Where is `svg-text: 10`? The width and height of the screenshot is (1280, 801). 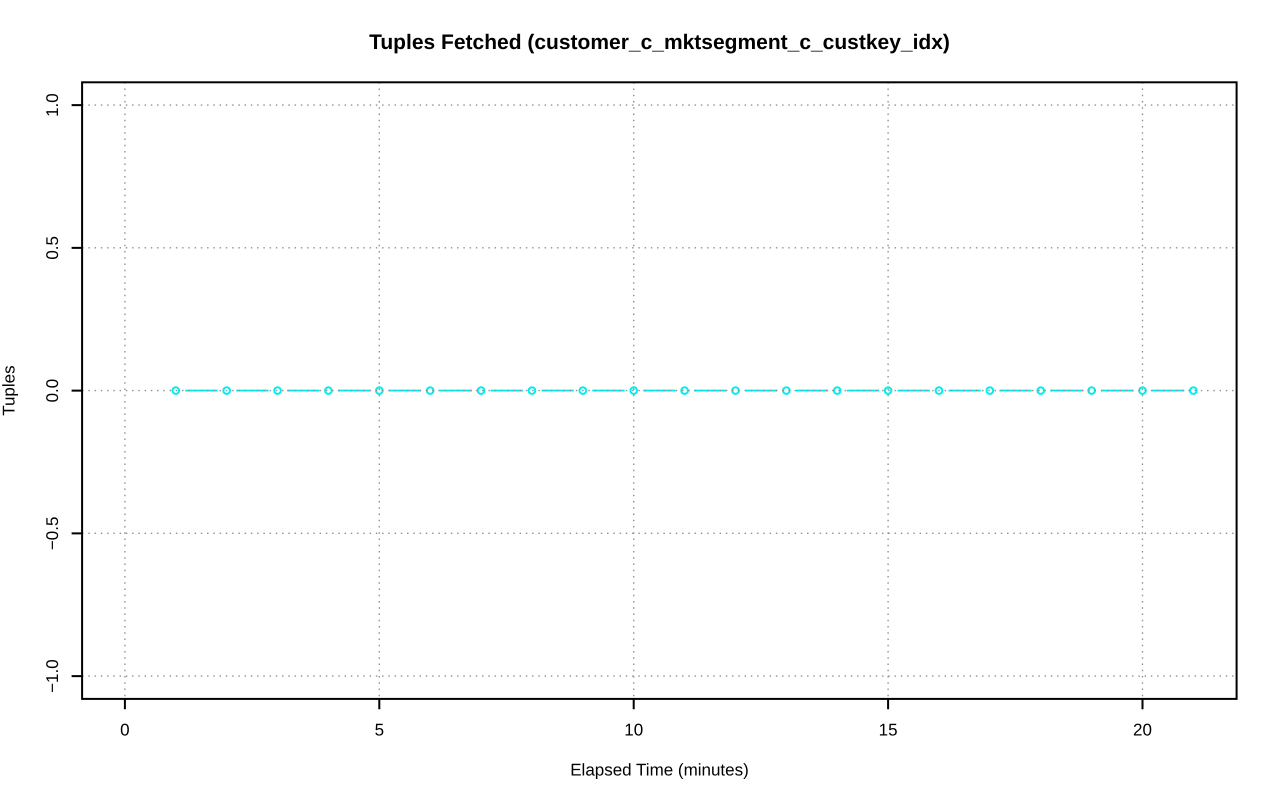
svg-text: 10 is located at coordinates (633, 730).